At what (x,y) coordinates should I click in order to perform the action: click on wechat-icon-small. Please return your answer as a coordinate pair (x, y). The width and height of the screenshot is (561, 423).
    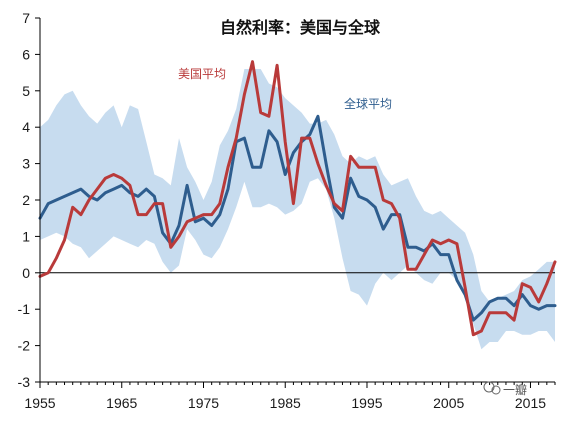
    Looking at the image, I should click on (496, 390).